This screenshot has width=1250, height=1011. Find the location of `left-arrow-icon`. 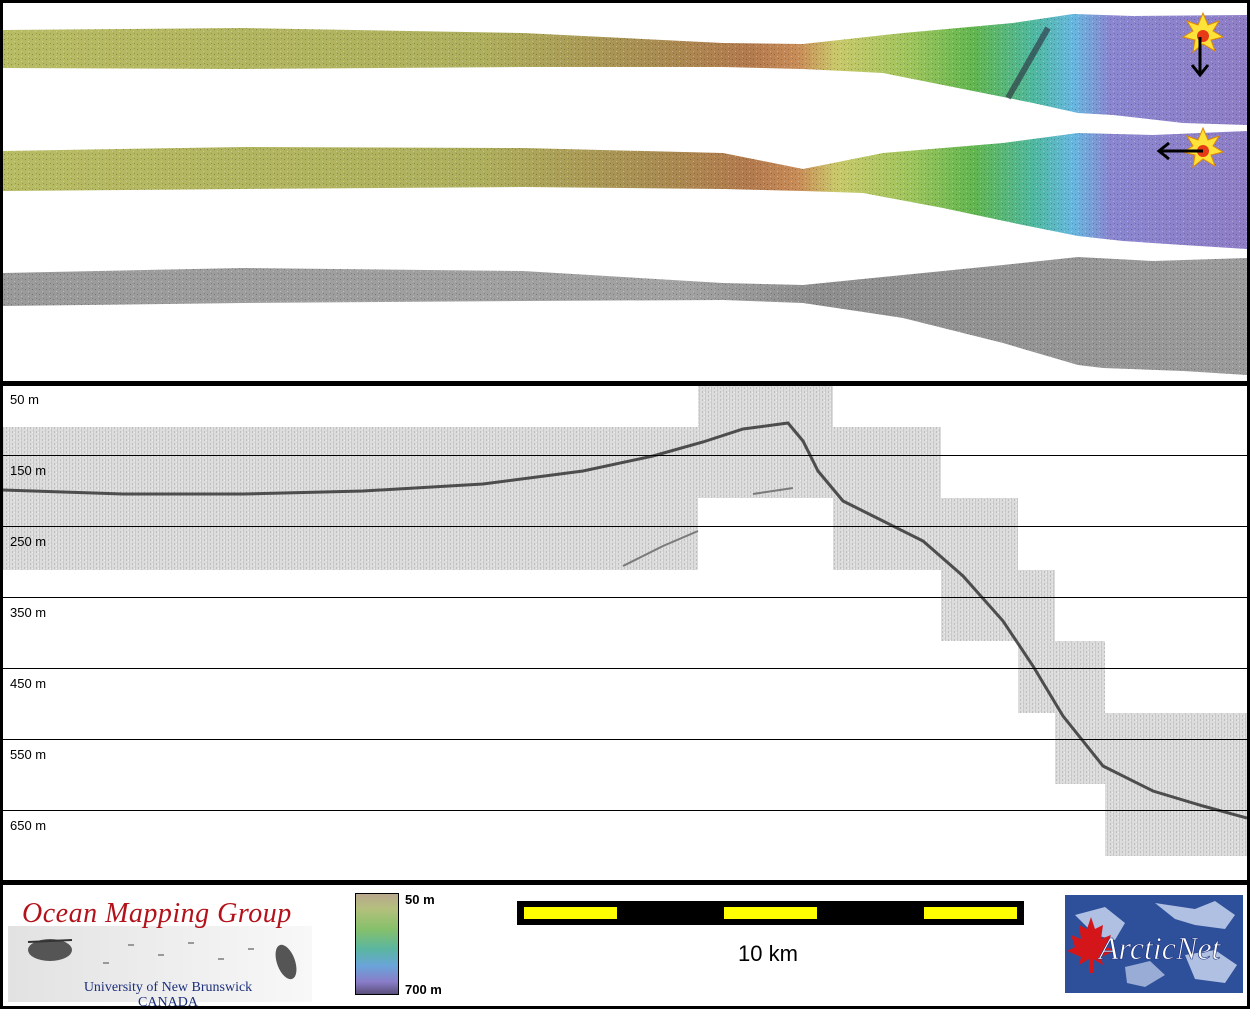

left-arrow-icon is located at coordinates (1179, 151).